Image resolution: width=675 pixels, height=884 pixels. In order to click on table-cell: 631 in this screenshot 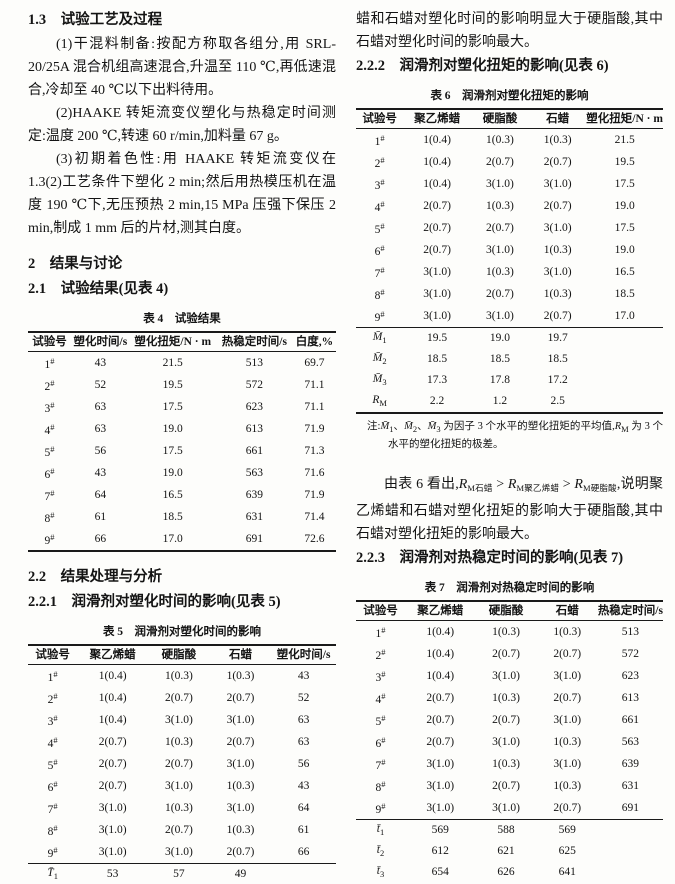, I will do `click(254, 516)`.